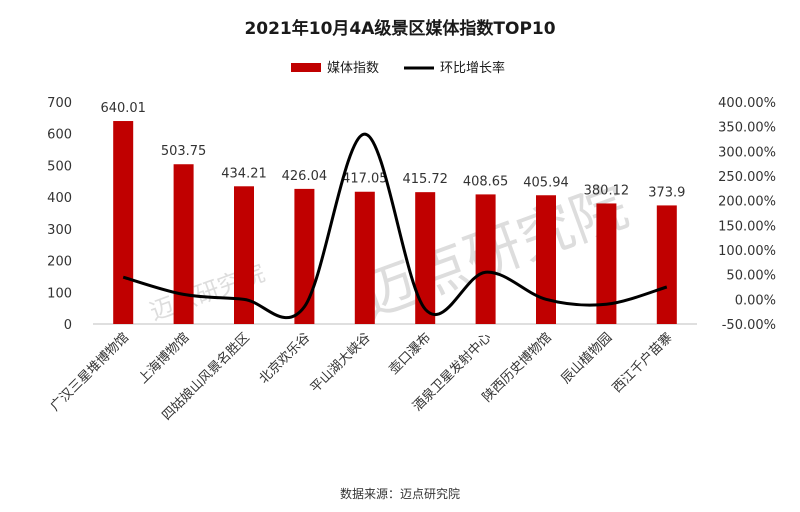 The width and height of the screenshot is (800, 512). What do you see at coordinates (398, 68) in the screenshot?
I see `legend: 媒体指数 环比增长率` at bounding box center [398, 68].